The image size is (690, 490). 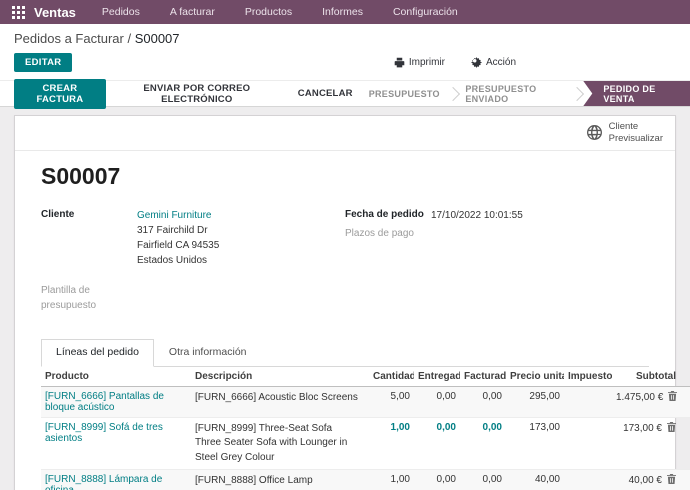 I want to click on stage-presupuesto-enviado: PRESUPUESTO ENVIADO, so click(x=501, y=93).